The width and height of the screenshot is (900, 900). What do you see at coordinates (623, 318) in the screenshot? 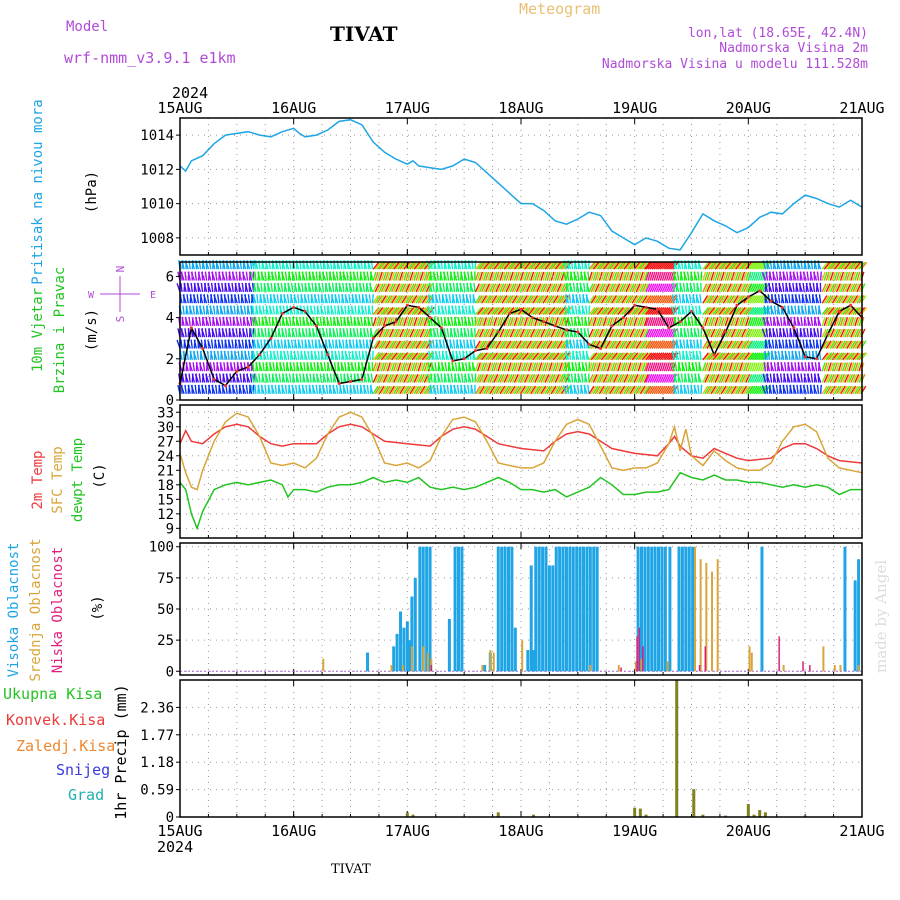
I see `wind-speed-point` at bounding box center [623, 318].